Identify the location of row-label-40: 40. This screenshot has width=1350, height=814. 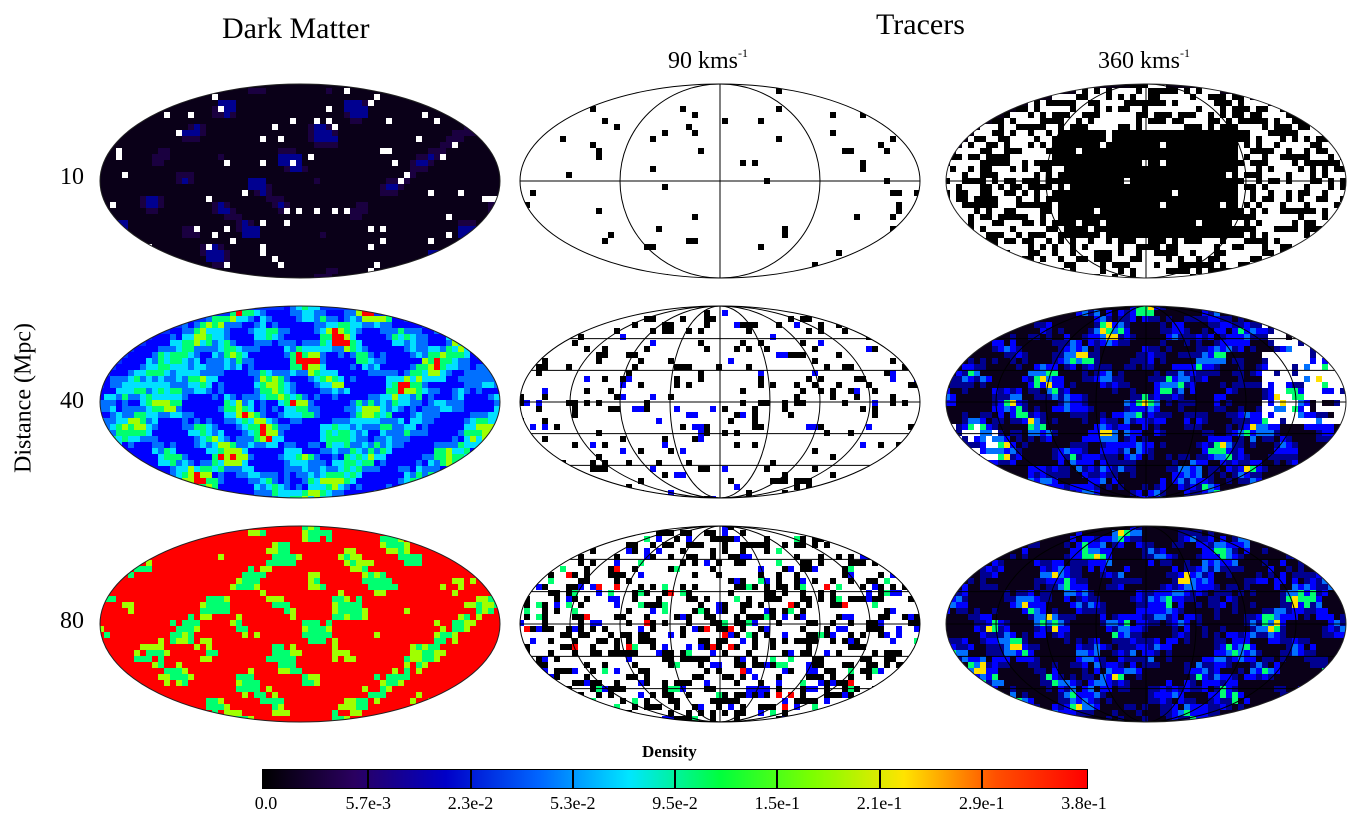
(72, 401).